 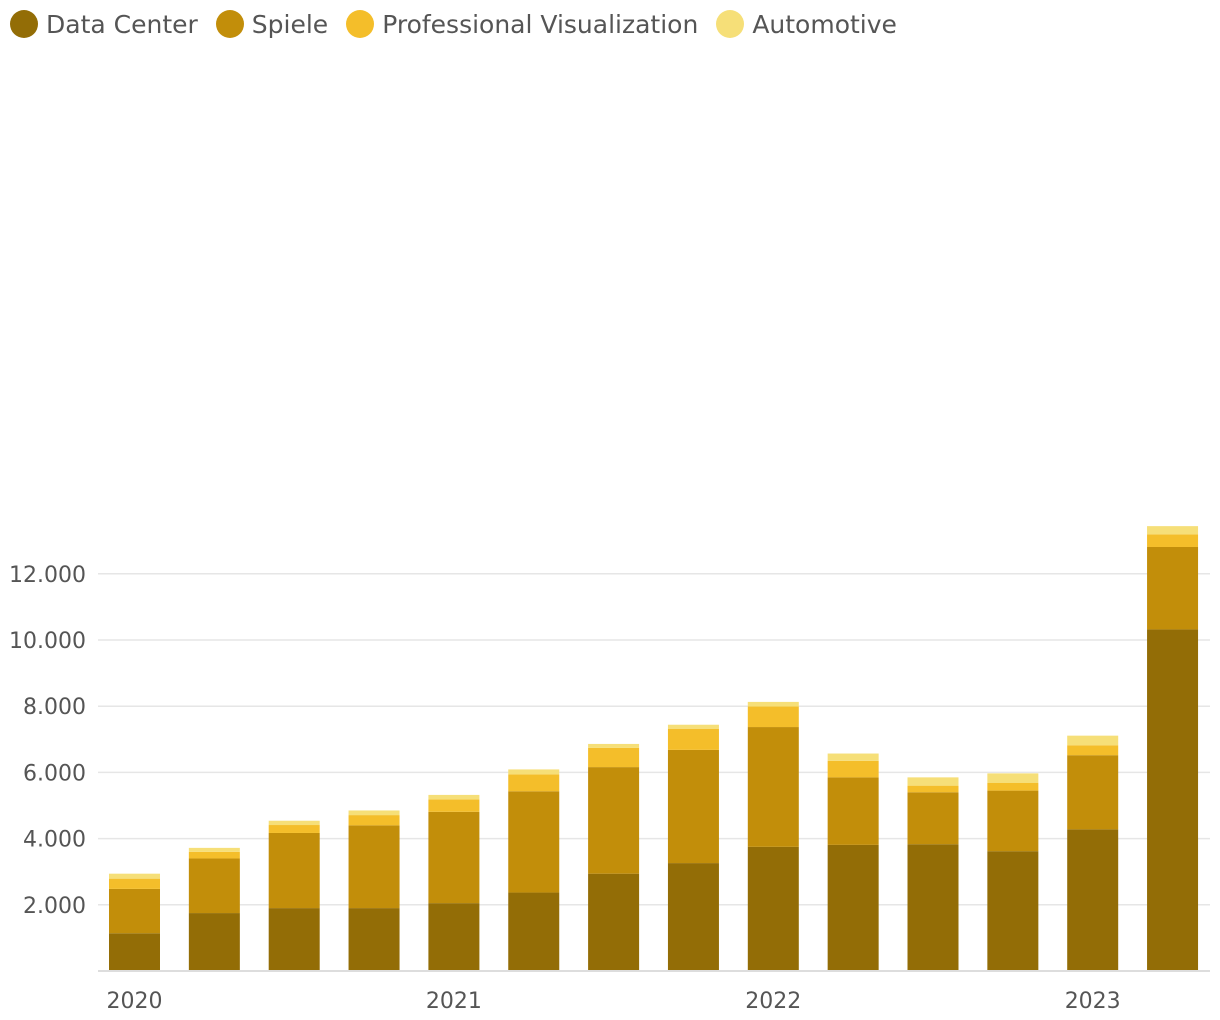 I want to click on legend-item: Data Center, so click(x=104, y=24).